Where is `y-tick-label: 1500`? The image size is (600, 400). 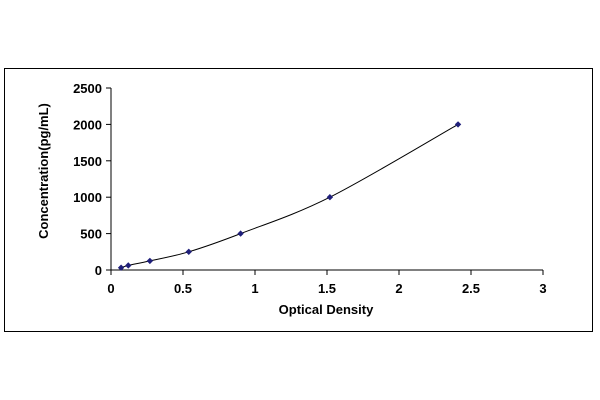 y-tick-label: 1500 is located at coordinates (87, 161).